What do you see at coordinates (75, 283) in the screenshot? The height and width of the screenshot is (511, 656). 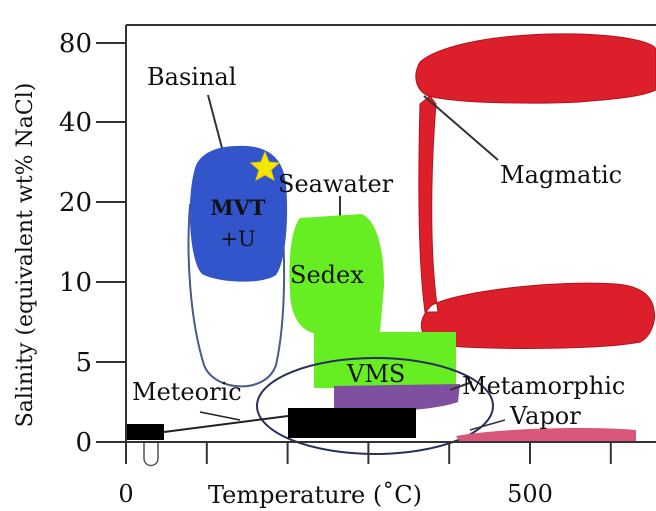 I see `y-tick-label: 10` at bounding box center [75, 283].